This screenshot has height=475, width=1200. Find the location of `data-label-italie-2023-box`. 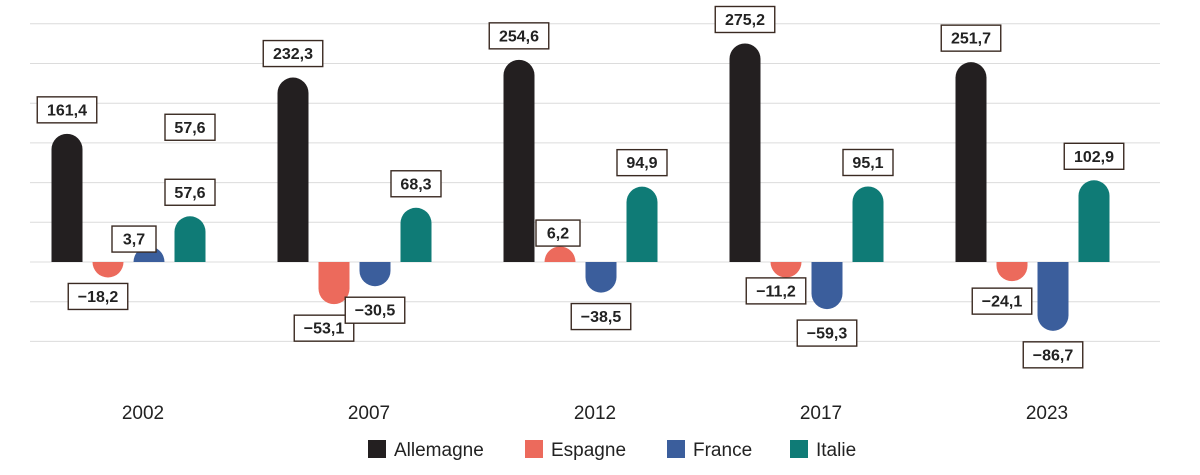

data-label-italie-2023-box is located at coordinates (1094, 156).